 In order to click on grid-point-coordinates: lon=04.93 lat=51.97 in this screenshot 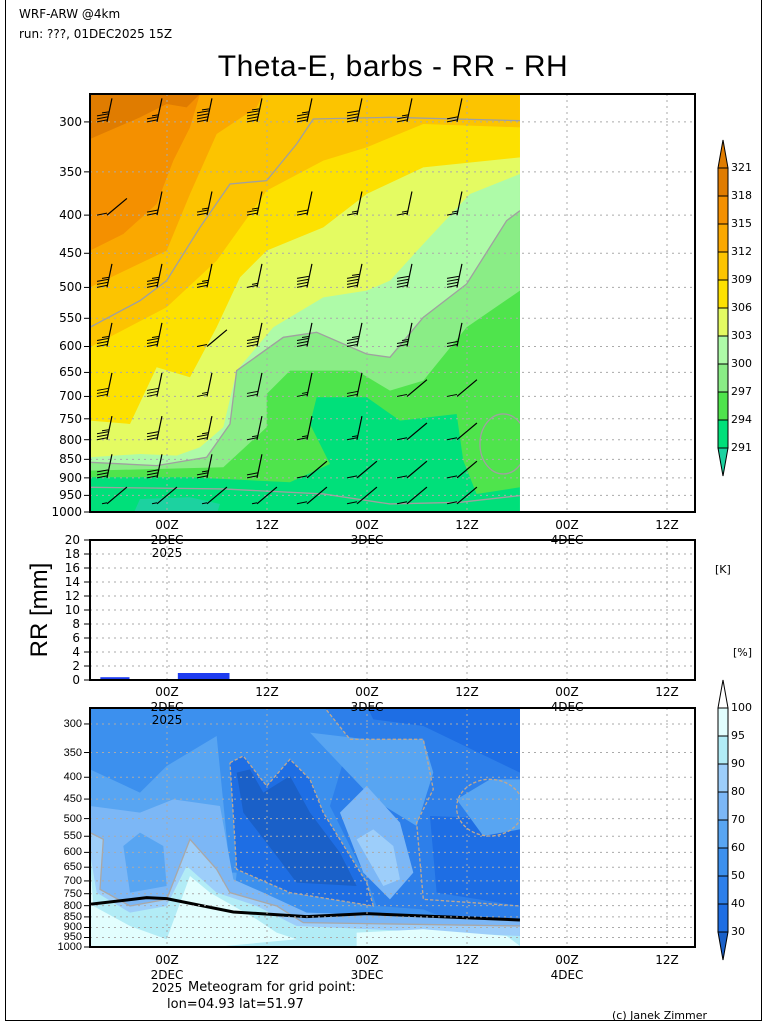, I will do `click(235, 1004)`.